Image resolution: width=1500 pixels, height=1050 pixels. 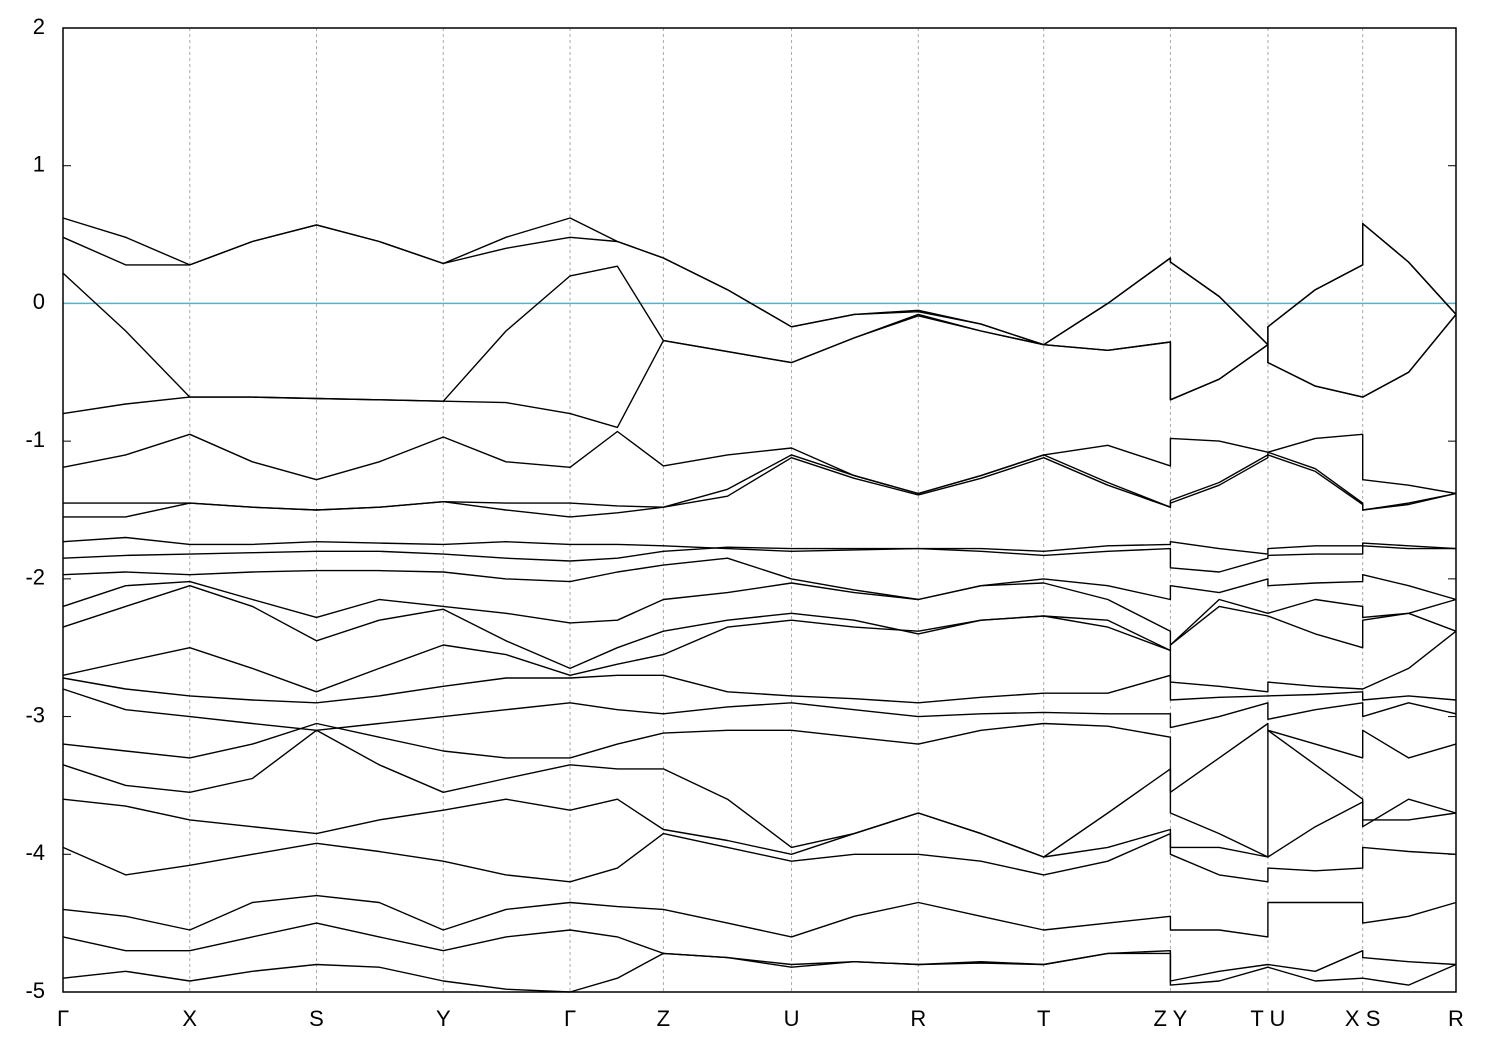 I want to click on y-tick-label: 2, so click(x=39, y=26).